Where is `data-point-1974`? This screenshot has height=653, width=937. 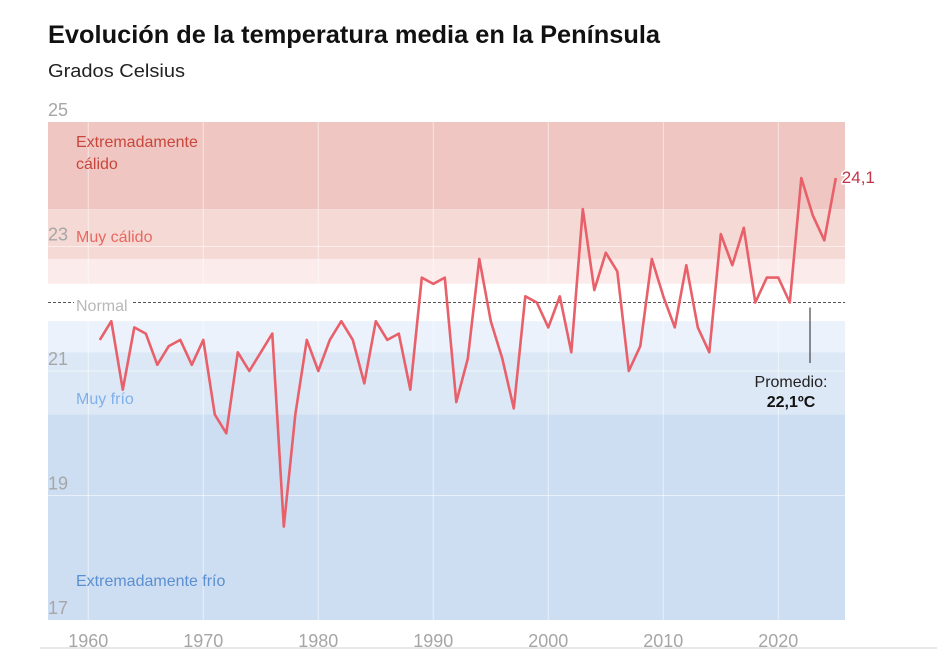 data-point-1974 is located at coordinates (249, 371).